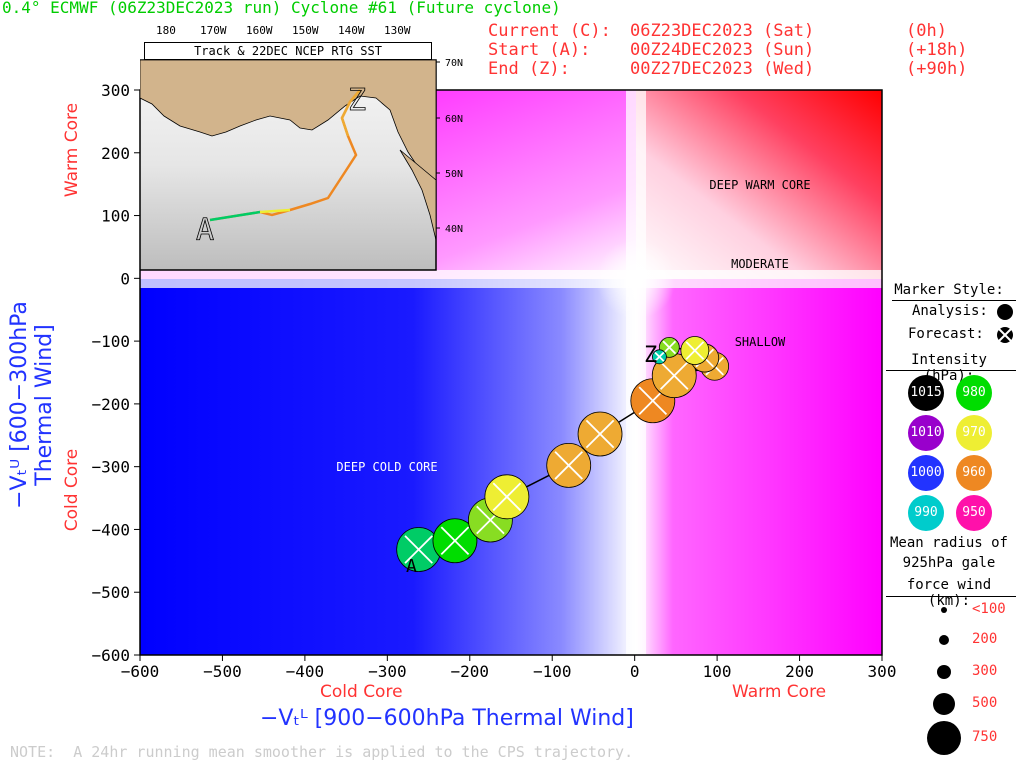  I want to click on intensity-swatch: 1000, so click(926, 473).